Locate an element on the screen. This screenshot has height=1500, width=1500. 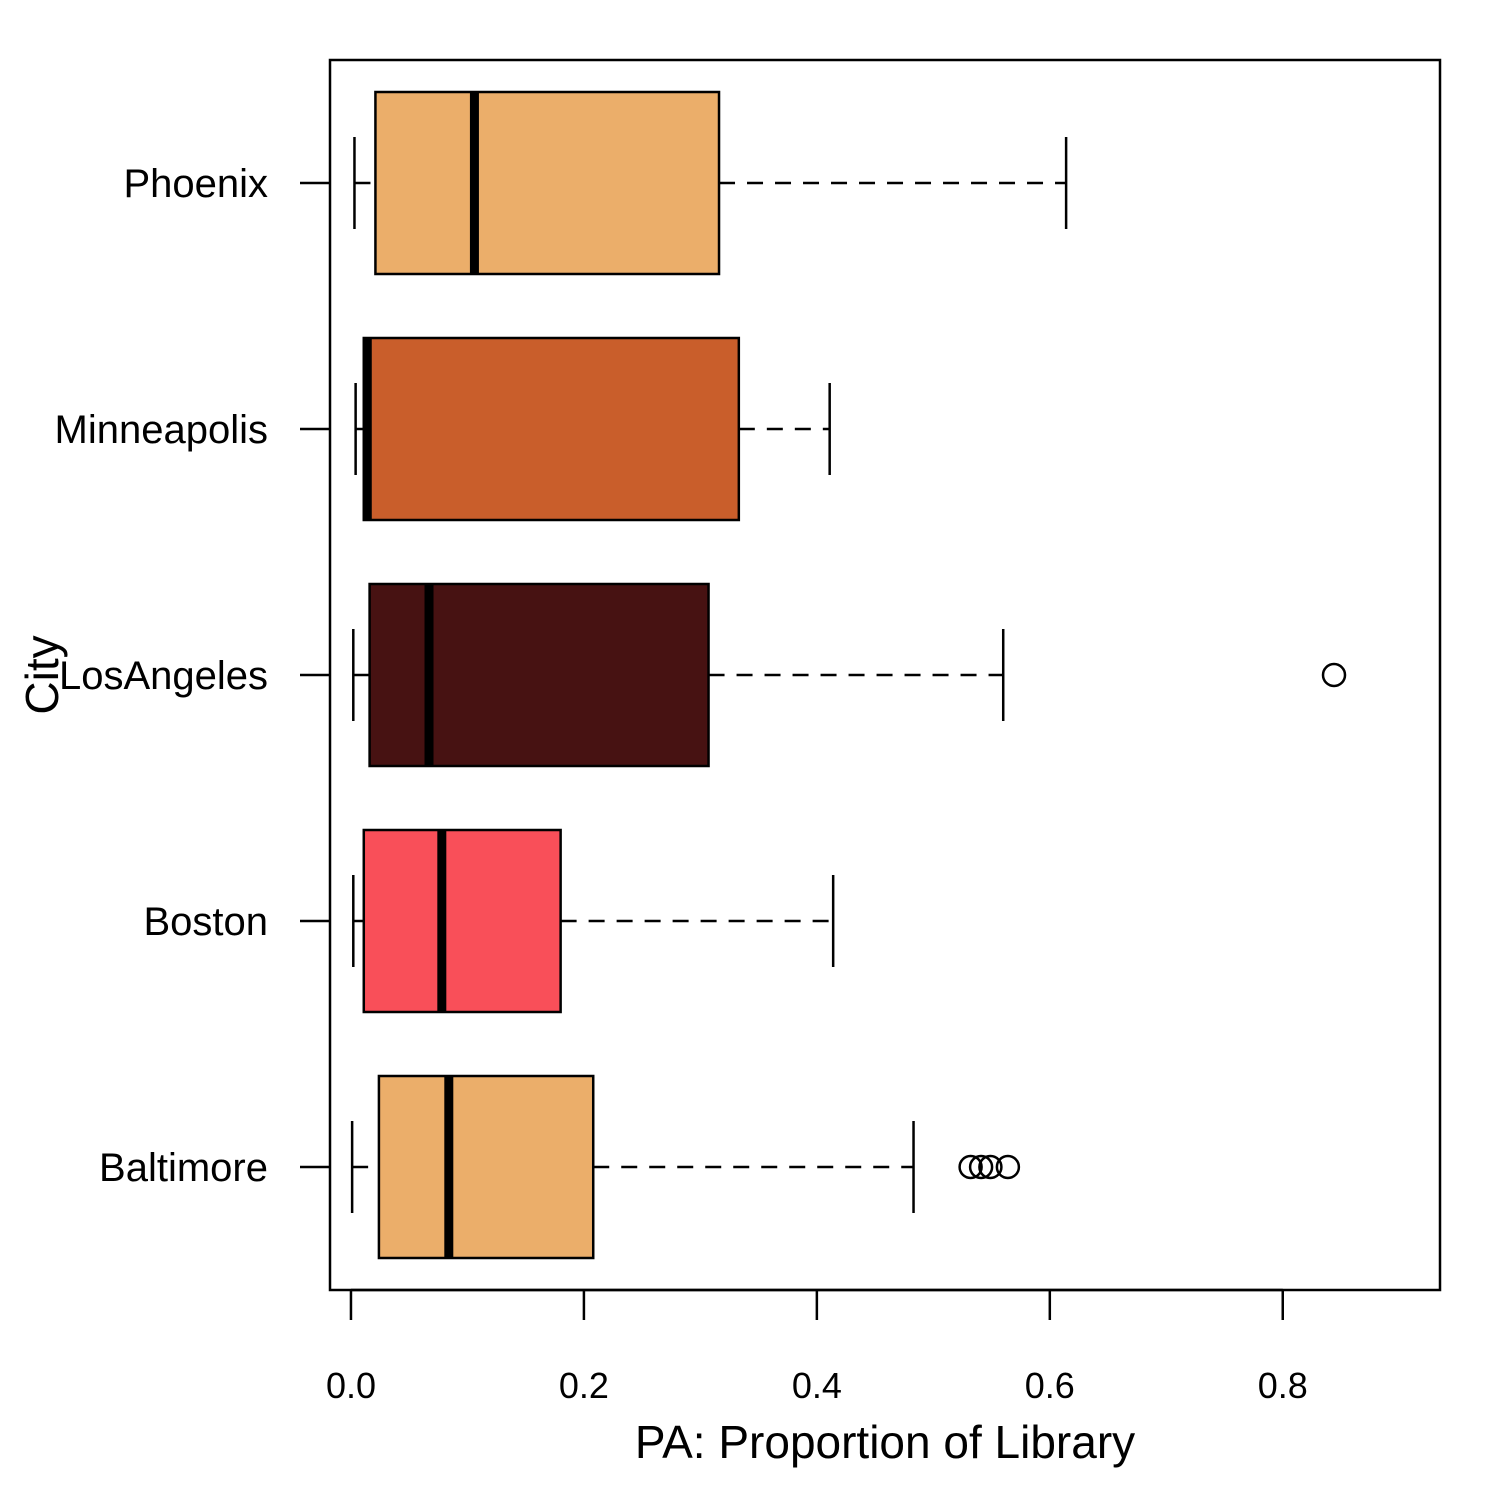
y-tick-label-minneapolis: Minneapolis is located at coordinates (161, 430).